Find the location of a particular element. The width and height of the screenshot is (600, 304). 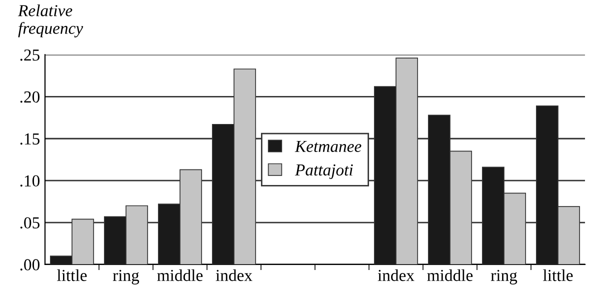

y-tick-label: .20 is located at coordinates (30, 97).